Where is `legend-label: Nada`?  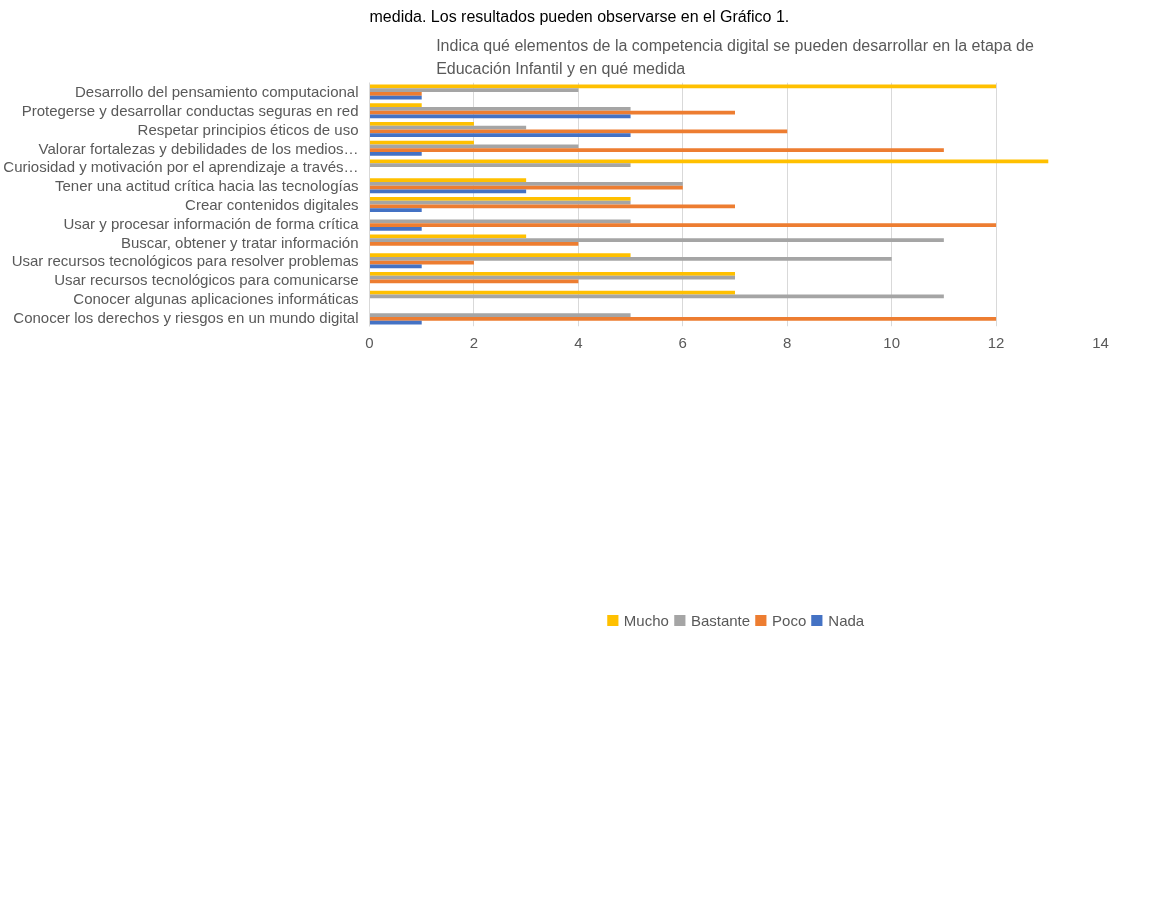
legend-label: Nada is located at coordinates (846, 620).